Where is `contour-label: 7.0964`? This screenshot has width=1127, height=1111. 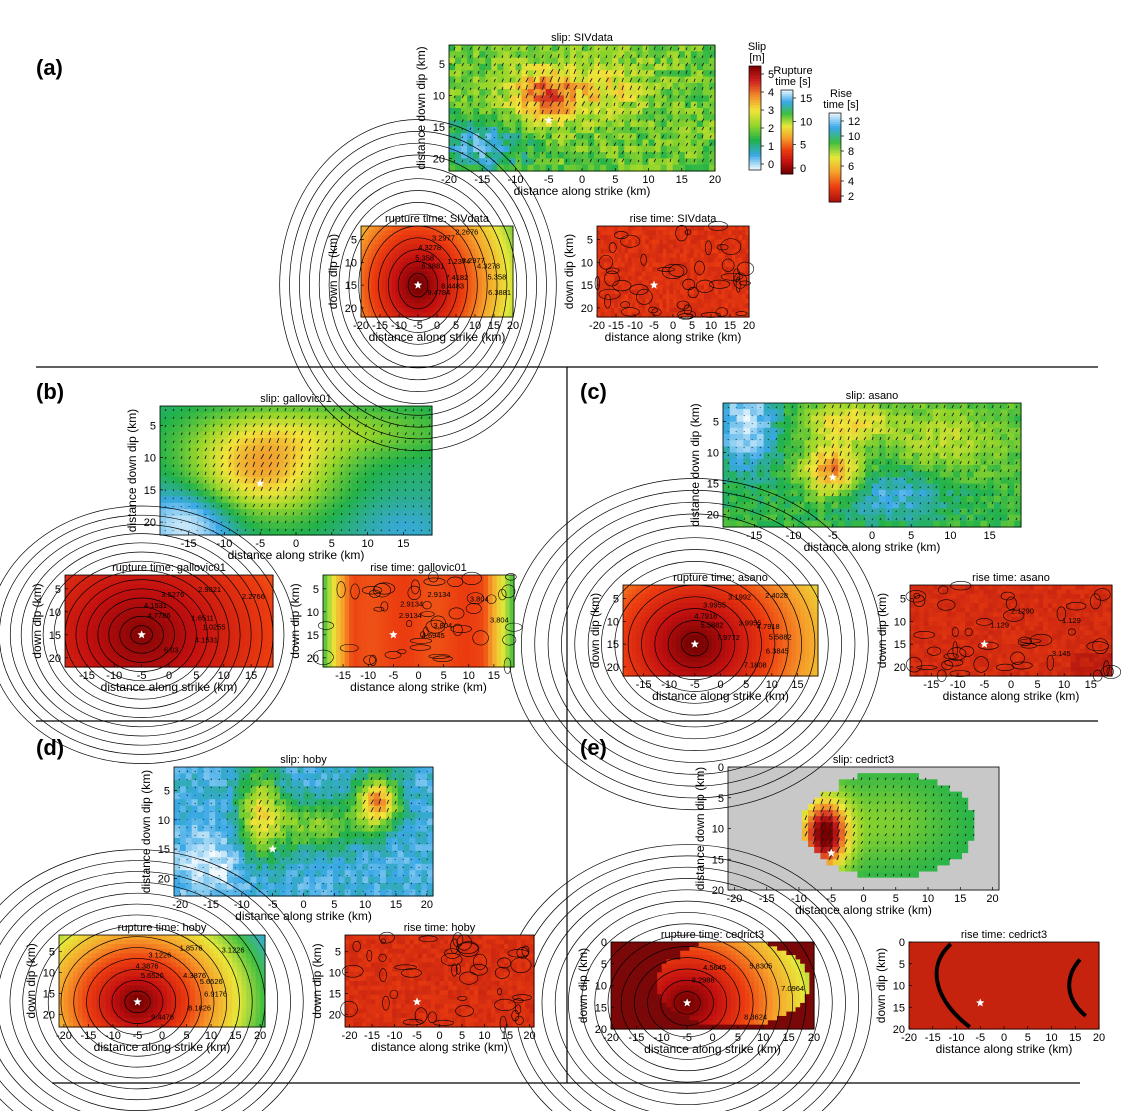 contour-label: 7.0964 is located at coordinates (792, 988).